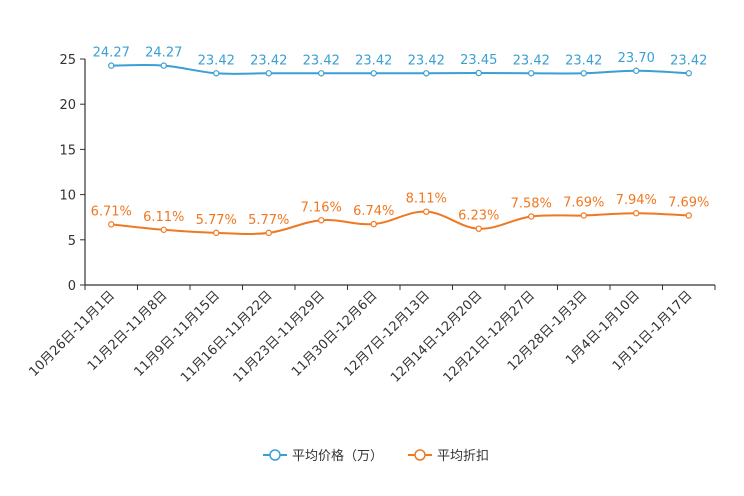 The width and height of the screenshot is (744, 496). I want to click on legend-label: 平均折扣, so click(463, 456).